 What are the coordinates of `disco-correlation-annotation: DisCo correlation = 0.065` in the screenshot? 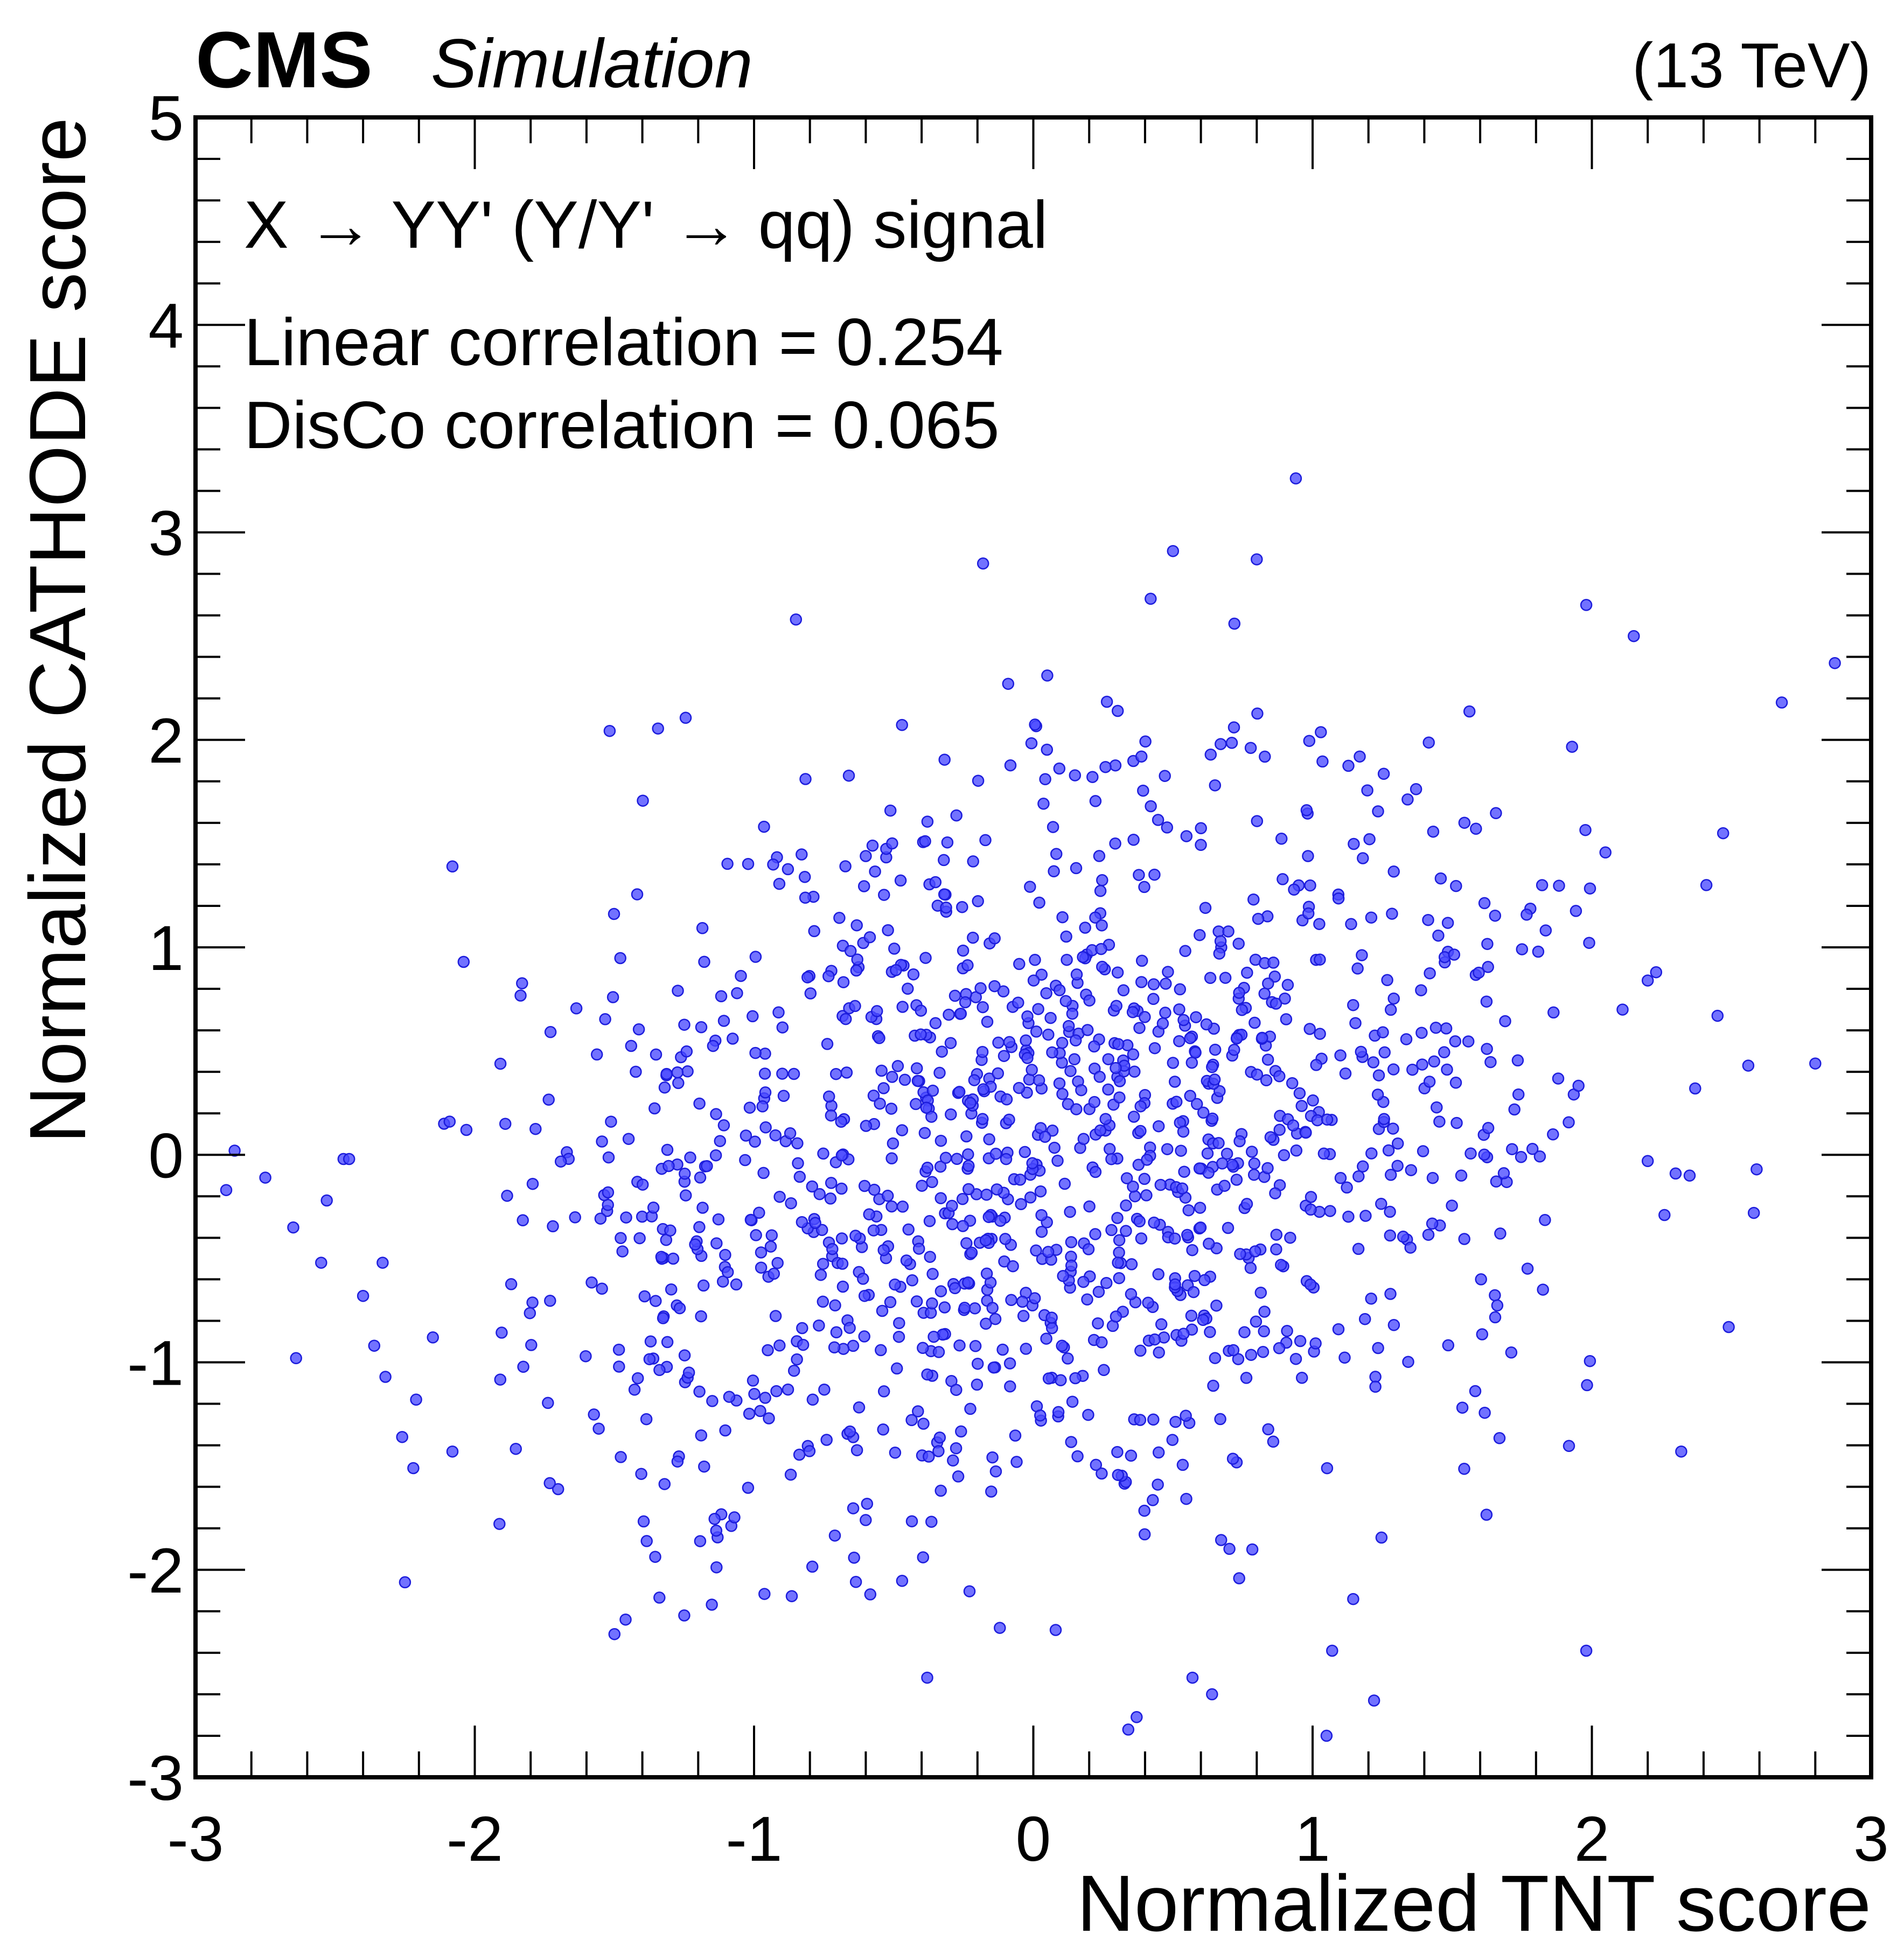 It's located at (622, 425).